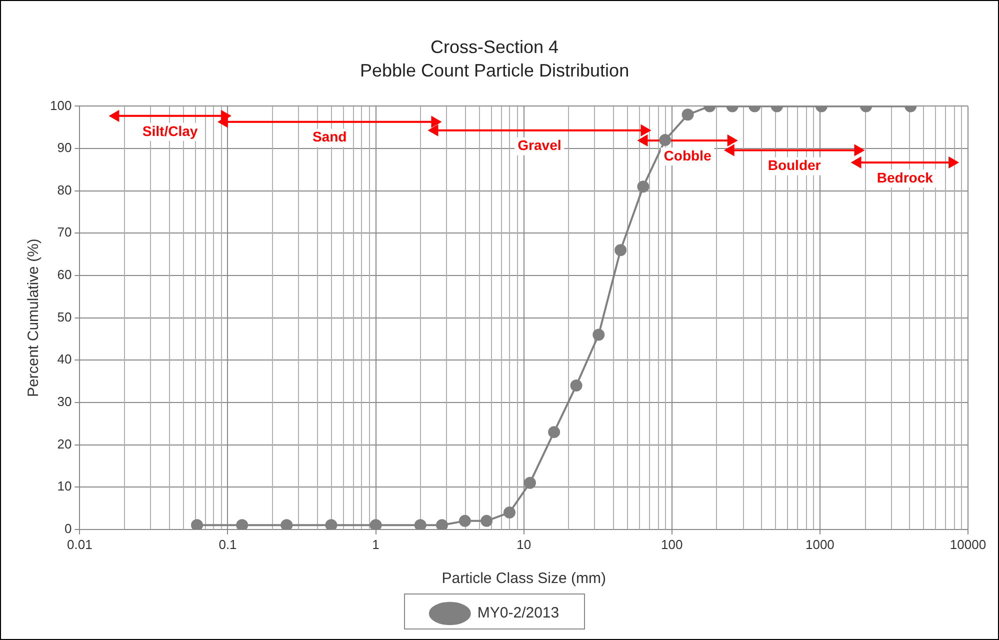 Image resolution: width=999 pixels, height=640 pixels. What do you see at coordinates (64, 359) in the screenshot?
I see `y-tick-label: 40` at bounding box center [64, 359].